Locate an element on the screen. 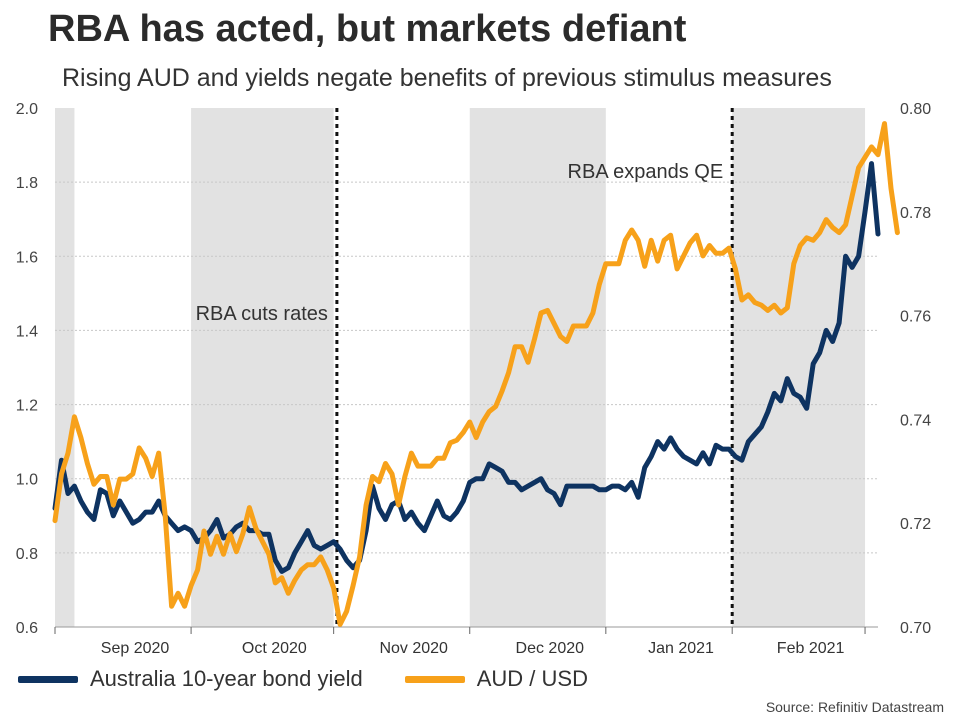 The image size is (960, 720). x-tick-label: Oct 2020 is located at coordinates (274, 648).